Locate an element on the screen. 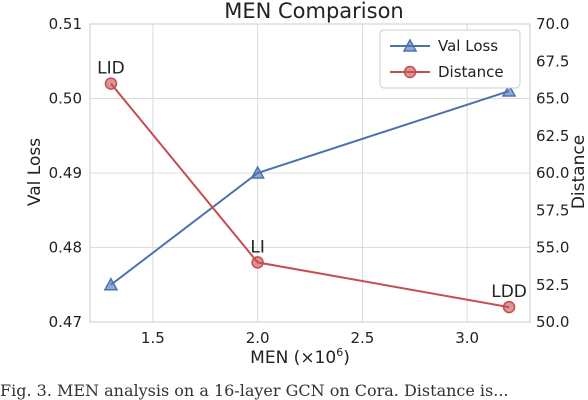 The width and height of the screenshot is (588, 400). x-tick-label: 3.0 is located at coordinates (467, 338).